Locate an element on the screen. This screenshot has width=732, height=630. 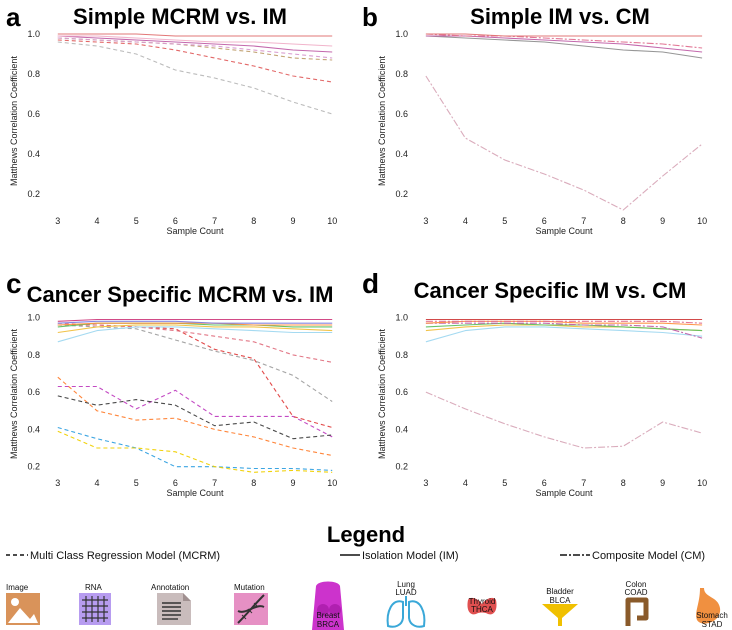
breast-icon: Breast BRCA is located at coordinates (328, 605).